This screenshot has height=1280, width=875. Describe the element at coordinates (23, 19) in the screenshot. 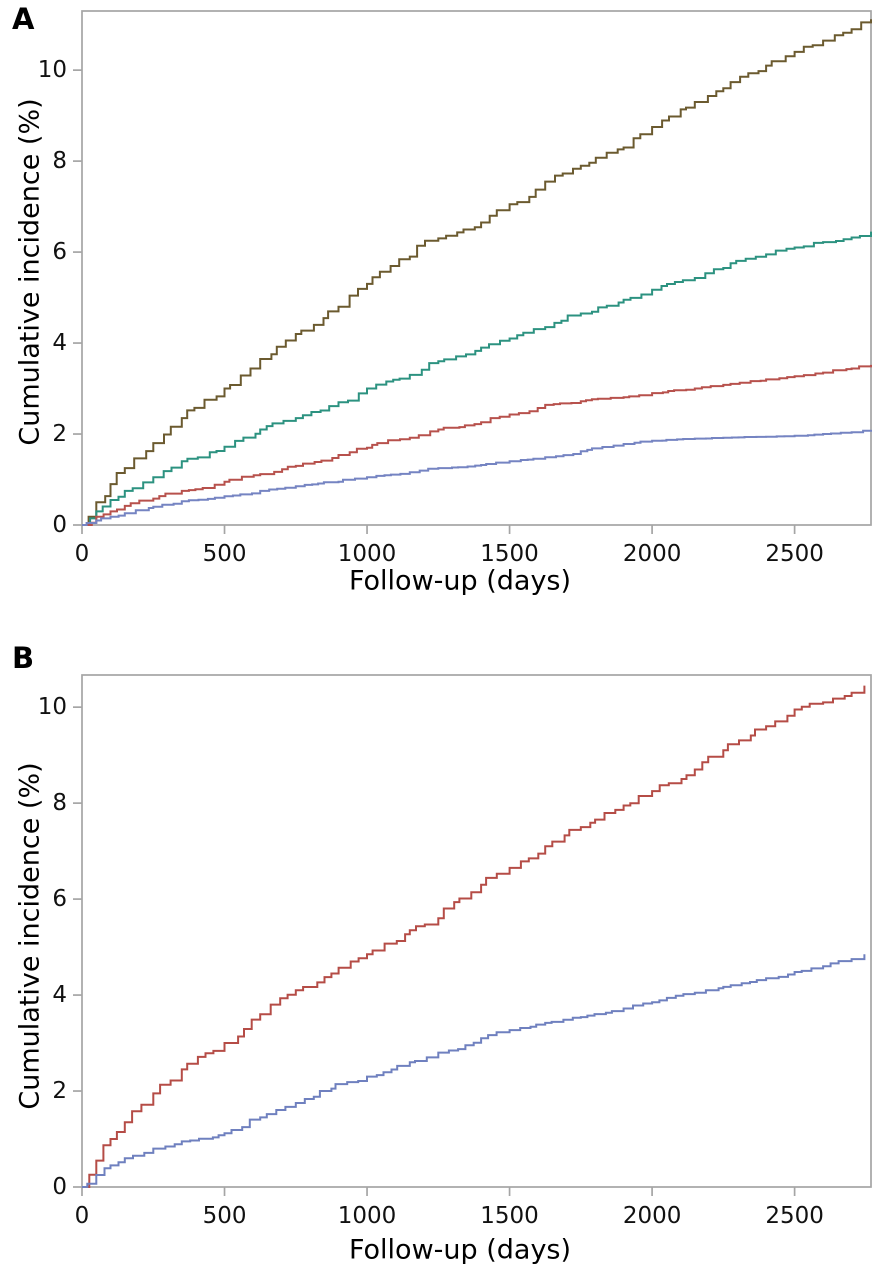

I see `panel-a-letter: A` at that location.